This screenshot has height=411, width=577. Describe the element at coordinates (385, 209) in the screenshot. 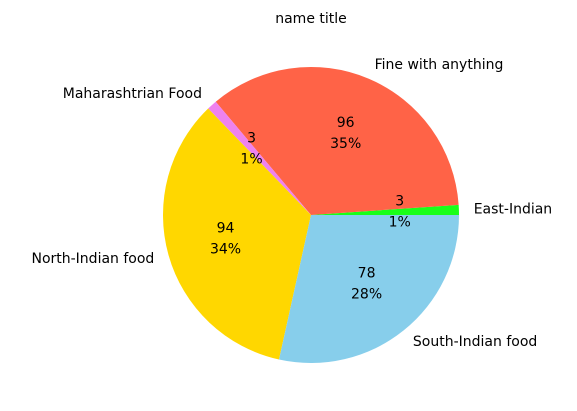

I see `pie-slice-east-indian` at that location.